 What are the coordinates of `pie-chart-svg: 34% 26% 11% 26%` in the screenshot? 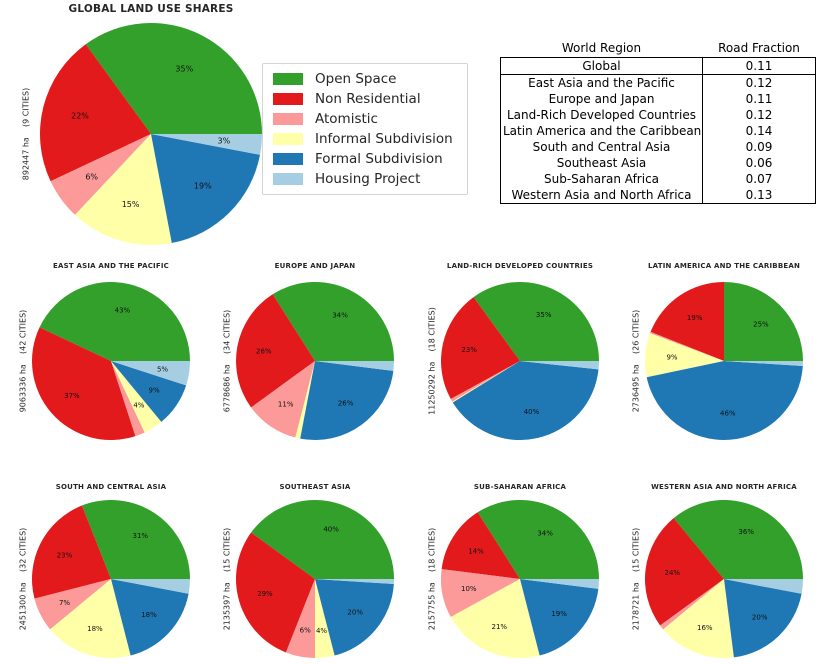 It's located at (315, 361).